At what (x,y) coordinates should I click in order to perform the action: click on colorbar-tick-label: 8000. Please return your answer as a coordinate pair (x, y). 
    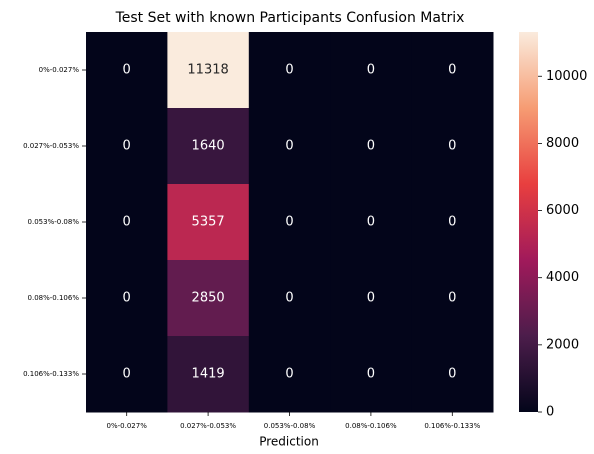
    Looking at the image, I should click on (562, 143).